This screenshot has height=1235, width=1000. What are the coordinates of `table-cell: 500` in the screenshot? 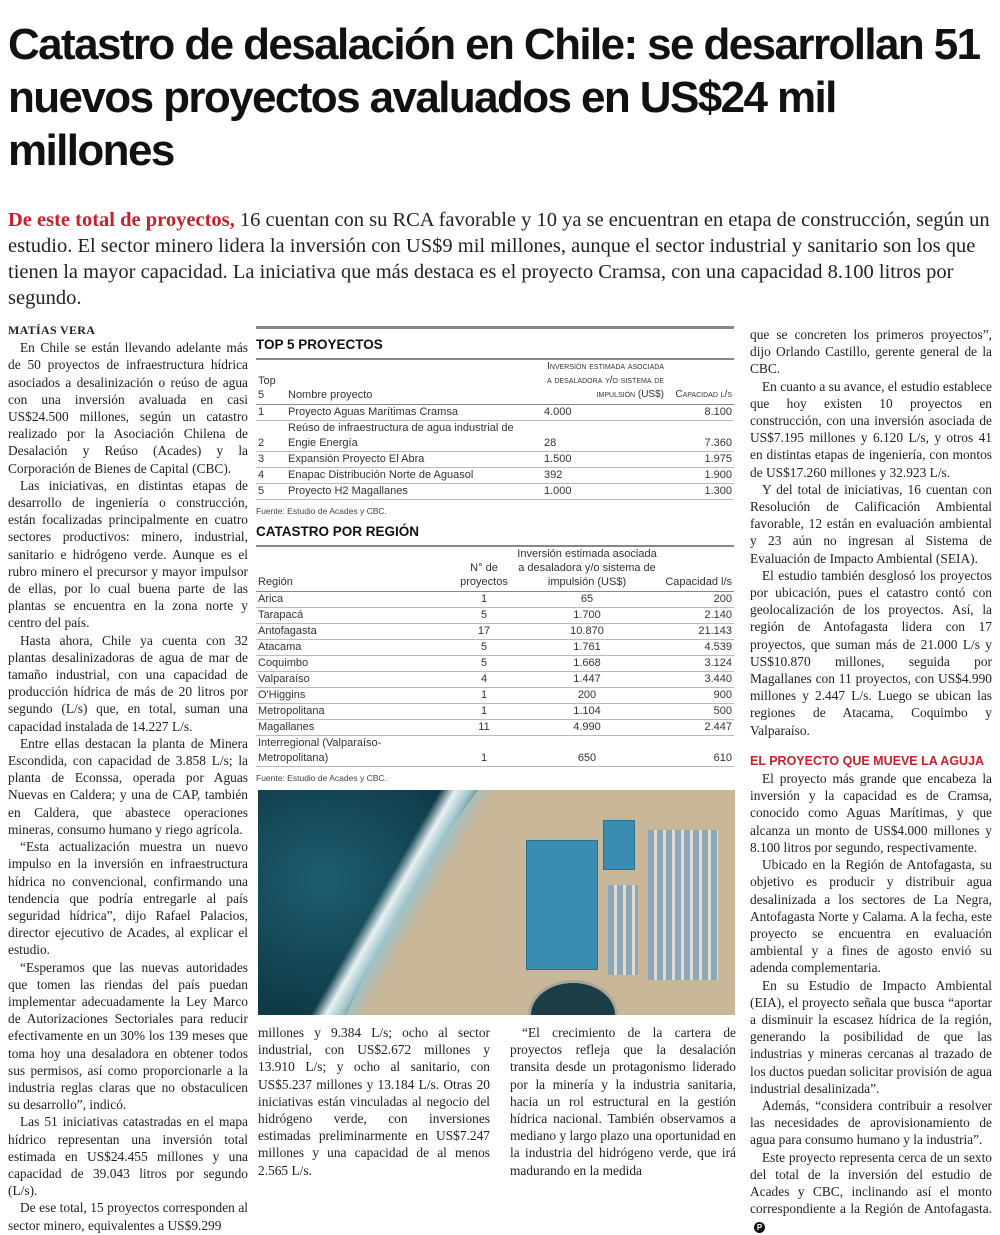 It's located at (722, 711).